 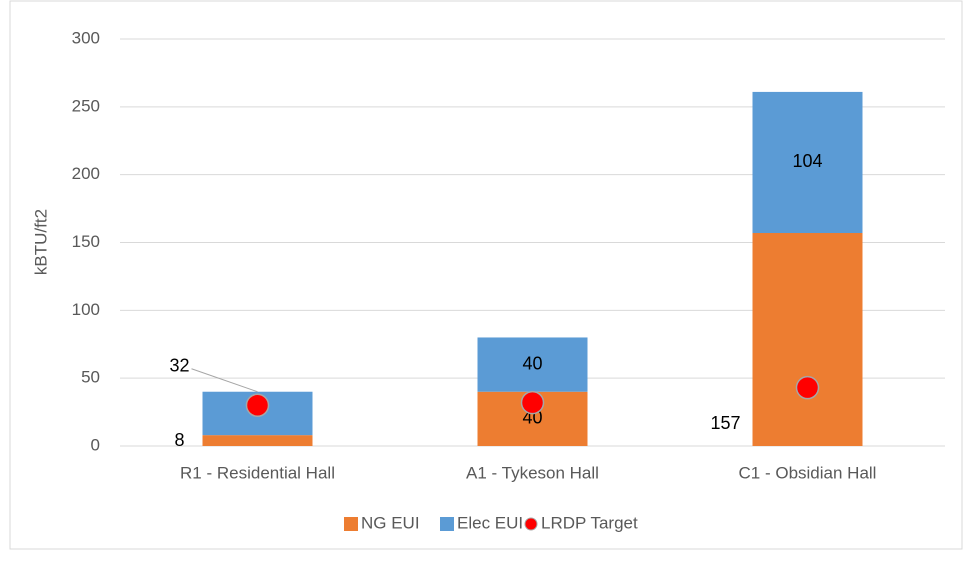 I want to click on legend-label: Elec EUI, so click(x=490, y=522).